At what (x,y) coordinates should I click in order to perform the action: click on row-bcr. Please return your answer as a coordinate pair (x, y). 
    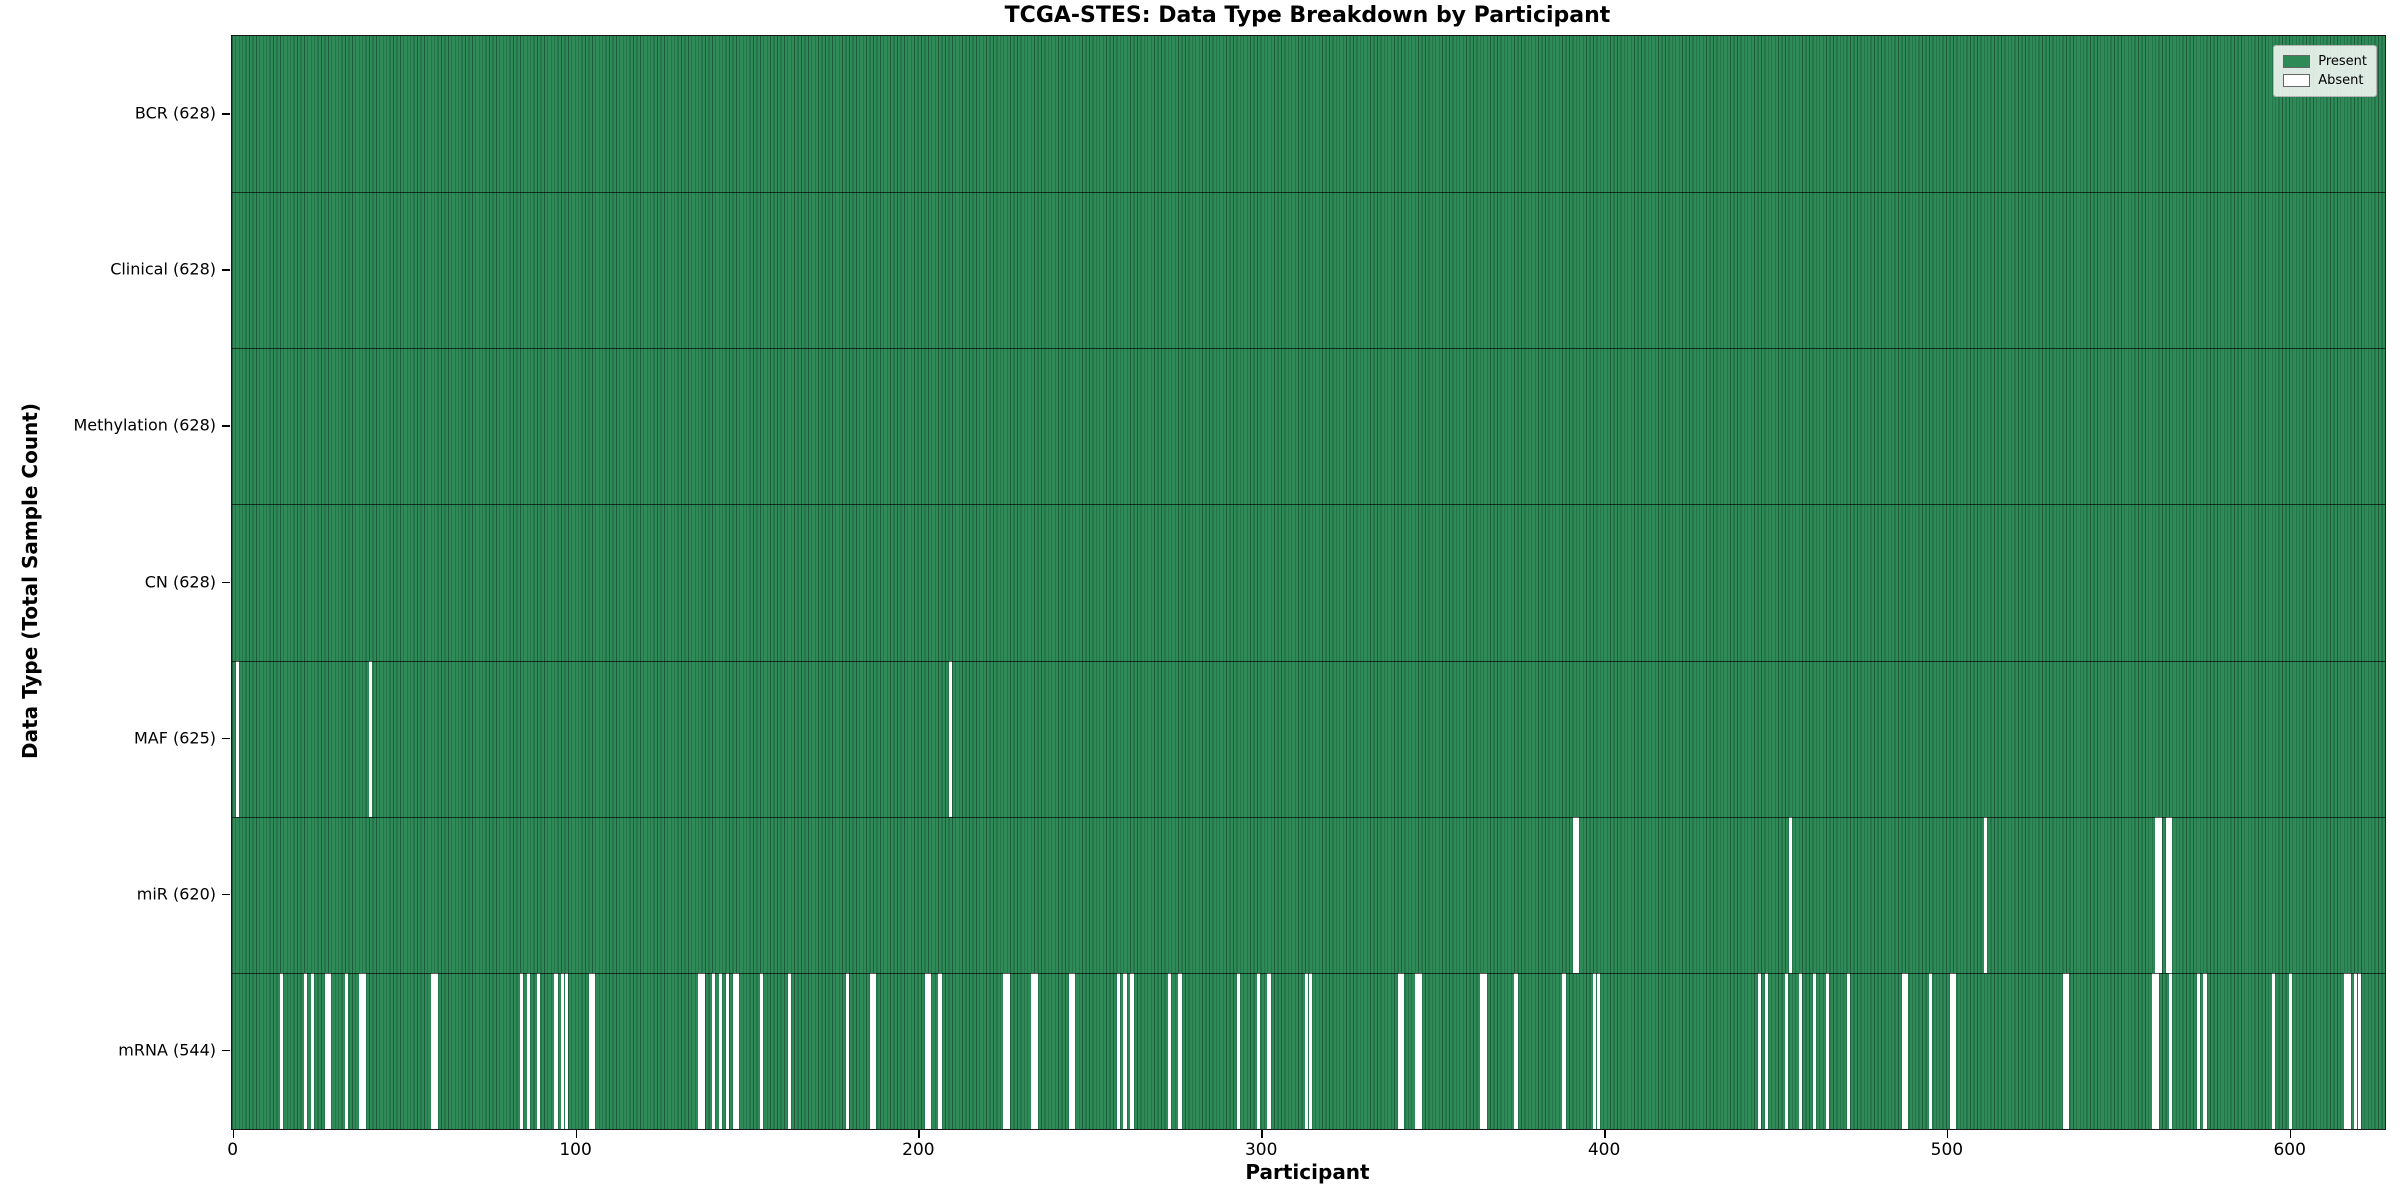
    Looking at the image, I should click on (1308, 114).